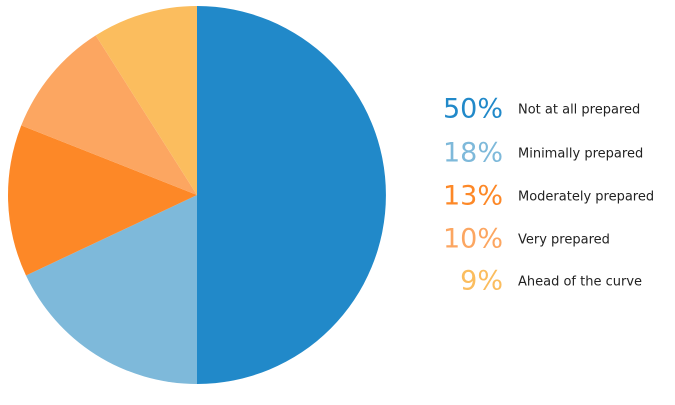 Image resolution: width=675 pixels, height=405 pixels. What do you see at coordinates (580, 282) in the screenshot?
I see `legend-label: Ahead of the curve` at bounding box center [580, 282].